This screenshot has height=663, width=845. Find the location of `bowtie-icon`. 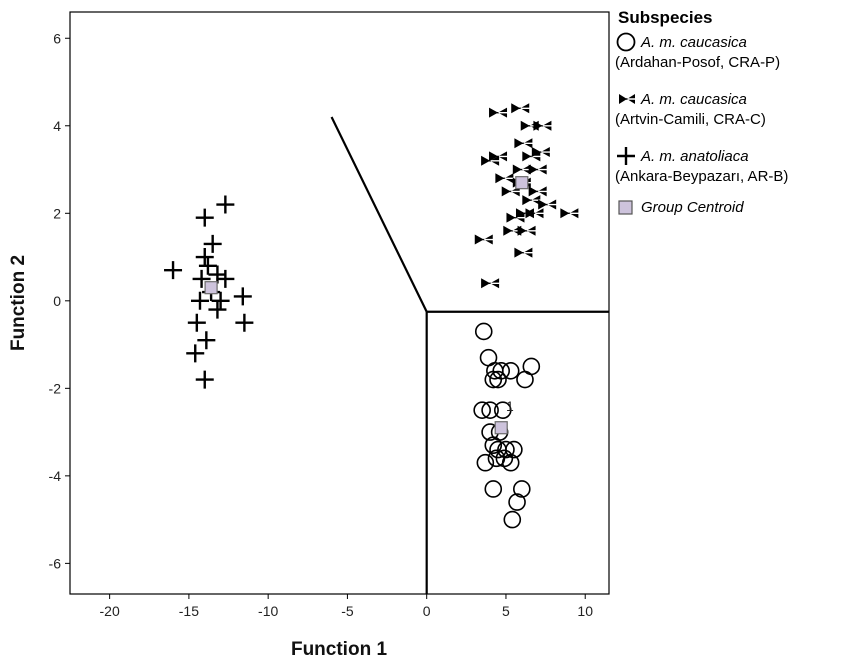

bowtie-icon is located at coordinates (627, 99).